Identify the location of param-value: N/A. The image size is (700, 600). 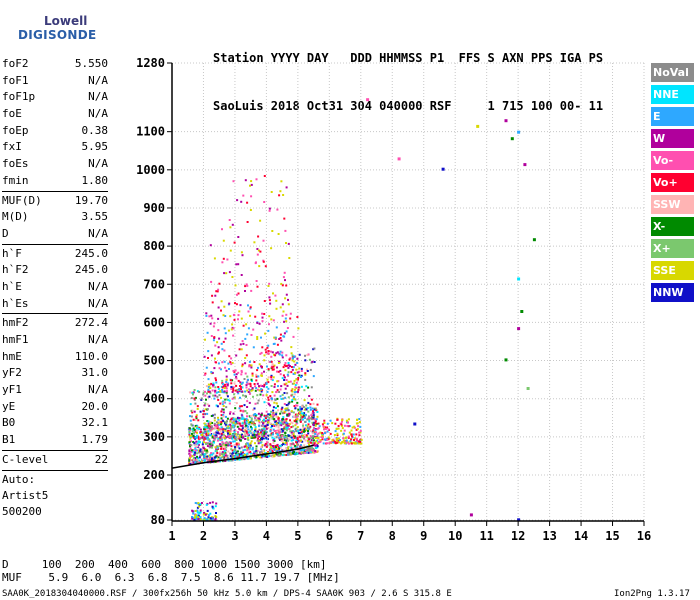
(98, 339).